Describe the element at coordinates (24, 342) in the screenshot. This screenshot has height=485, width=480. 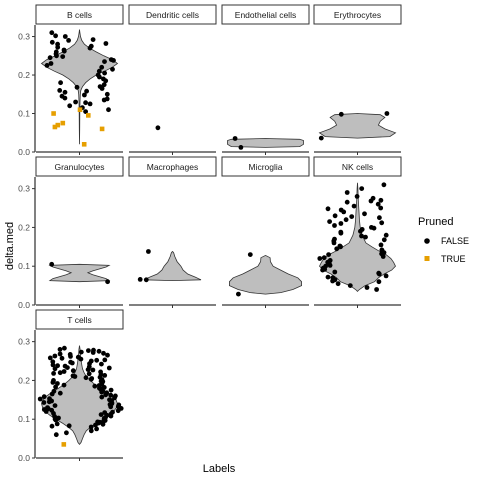
I see `y-tick-label: 0.3` at that location.